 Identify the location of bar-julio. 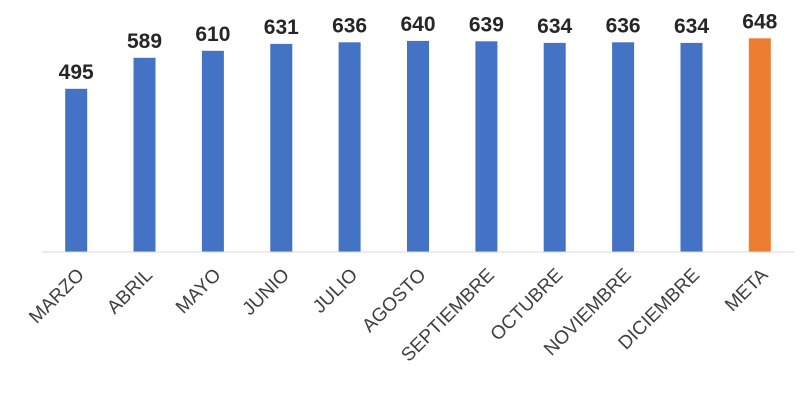
(349, 147).